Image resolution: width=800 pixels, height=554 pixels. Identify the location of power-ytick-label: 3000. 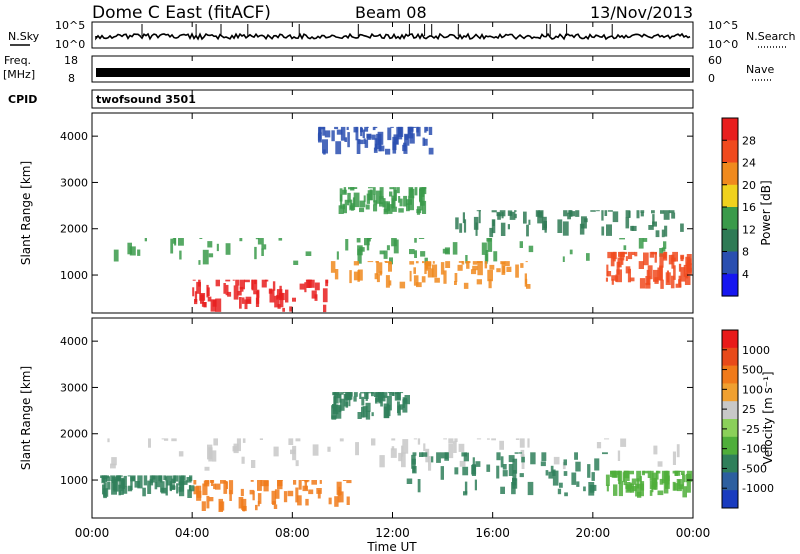
(74, 182).